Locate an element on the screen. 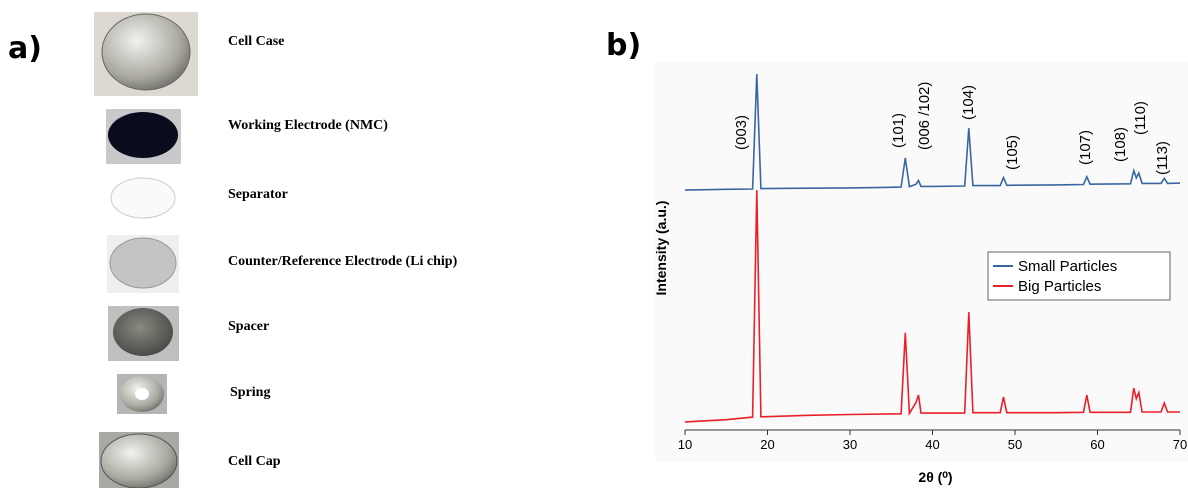  series-line is located at coordinates (932, 132).